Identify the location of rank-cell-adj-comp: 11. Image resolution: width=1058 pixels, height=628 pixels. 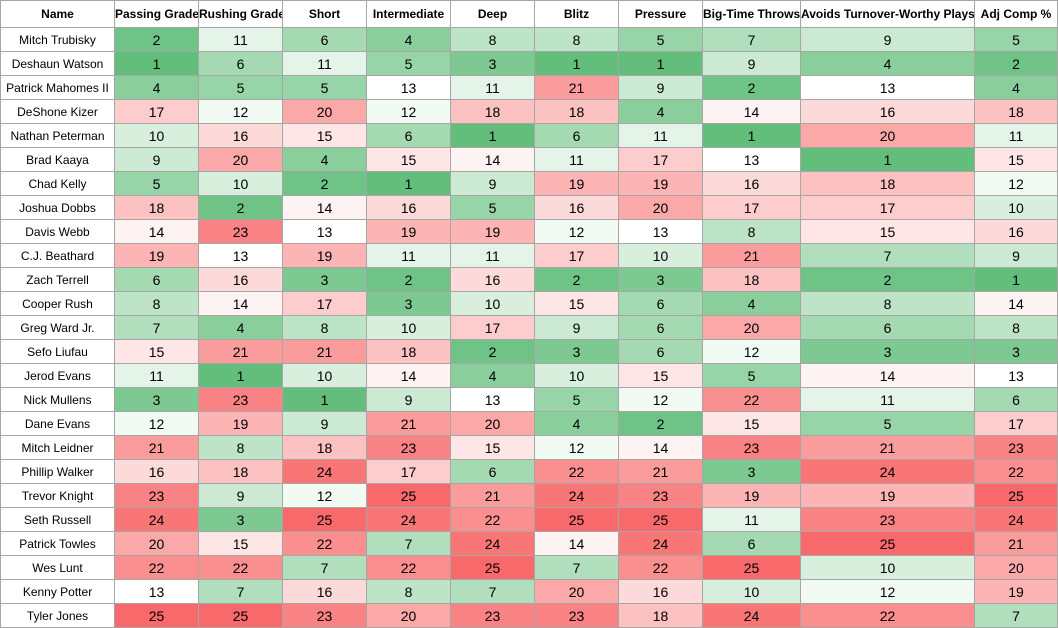
(1016, 135).